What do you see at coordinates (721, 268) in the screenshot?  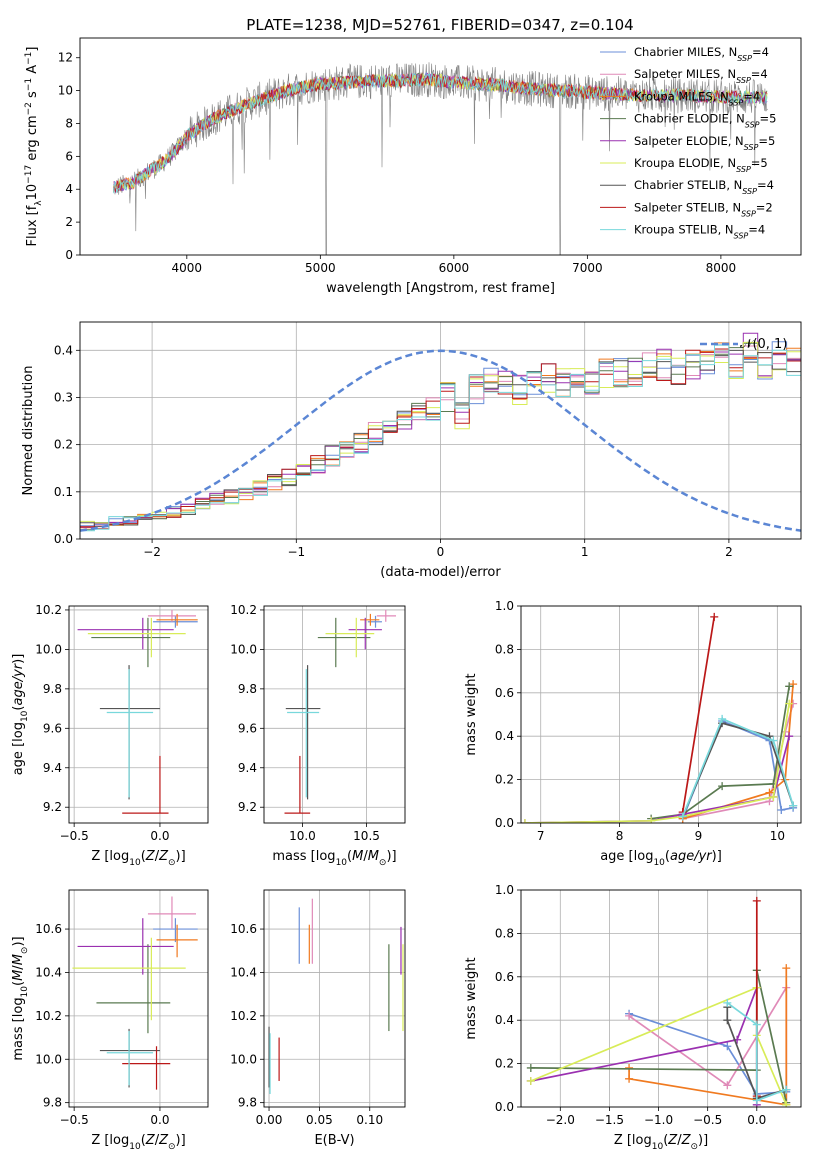 I see `tick-label-x: 8000` at bounding box center [721, 268].